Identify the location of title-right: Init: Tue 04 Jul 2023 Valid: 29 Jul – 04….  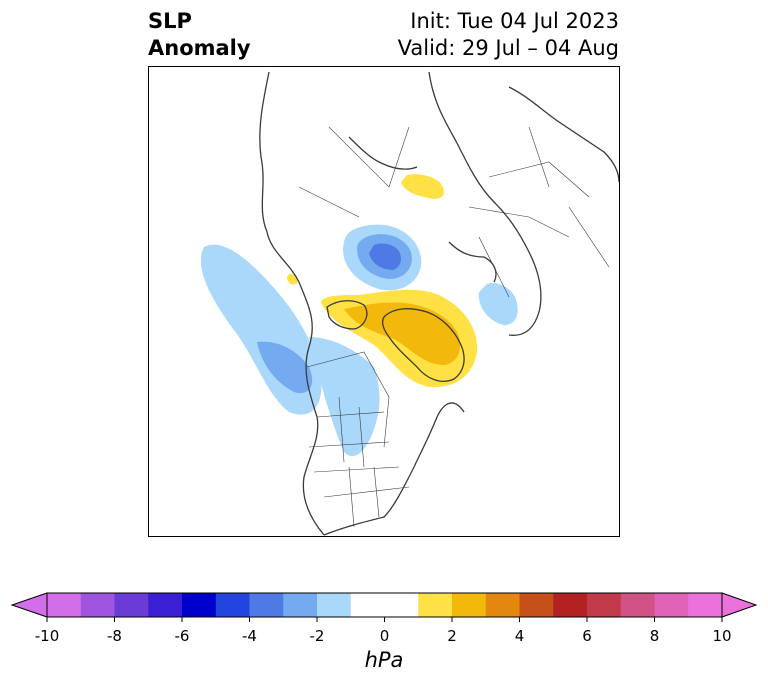
(508, 35).